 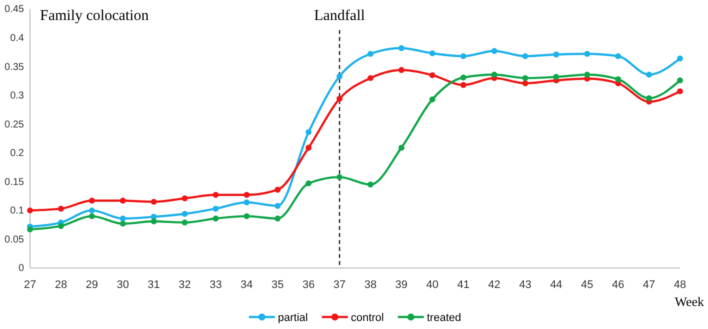 I want to click on x-tick-label: 27, so click(x=30, y=284).